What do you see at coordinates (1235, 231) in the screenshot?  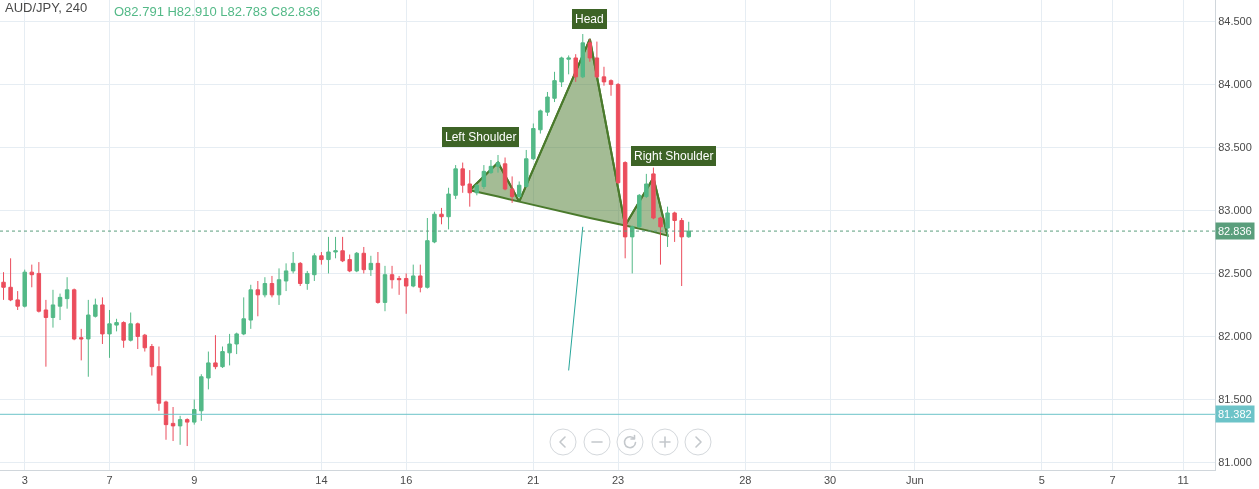 I see `ref-line-label: 82.836` at bounding box center [1235, 231].